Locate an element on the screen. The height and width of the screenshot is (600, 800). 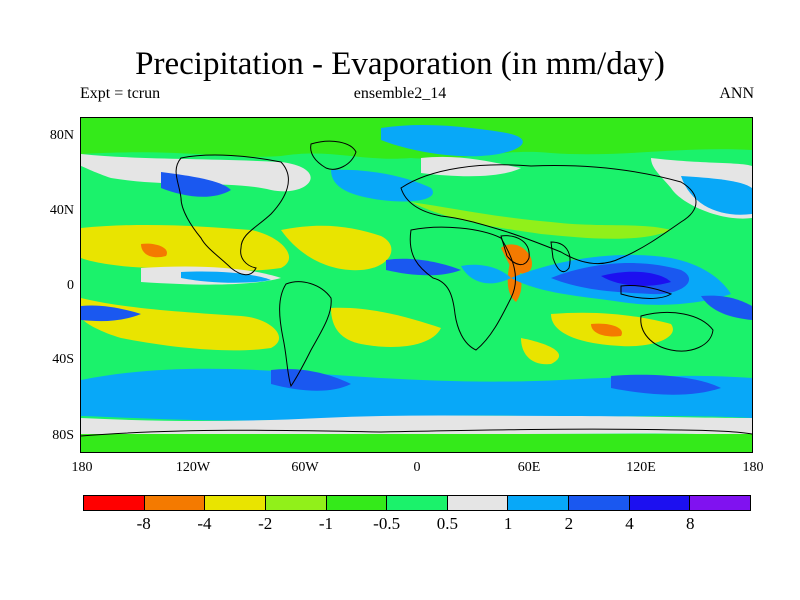
south-indian-dry-max is located at coordinates (606, 330).